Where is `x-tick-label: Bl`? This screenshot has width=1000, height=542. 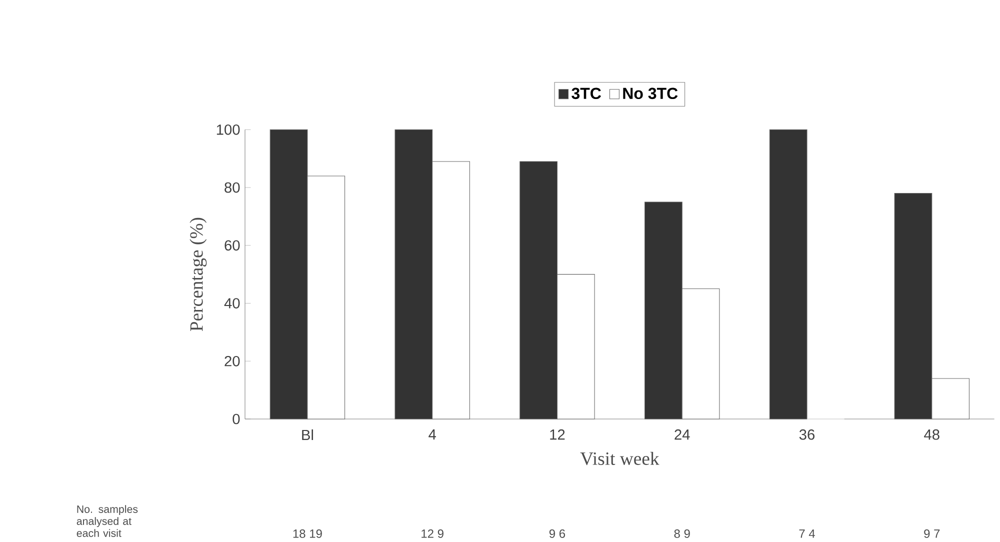
x-tick-label: Bl is located at coordinates (307, 434).